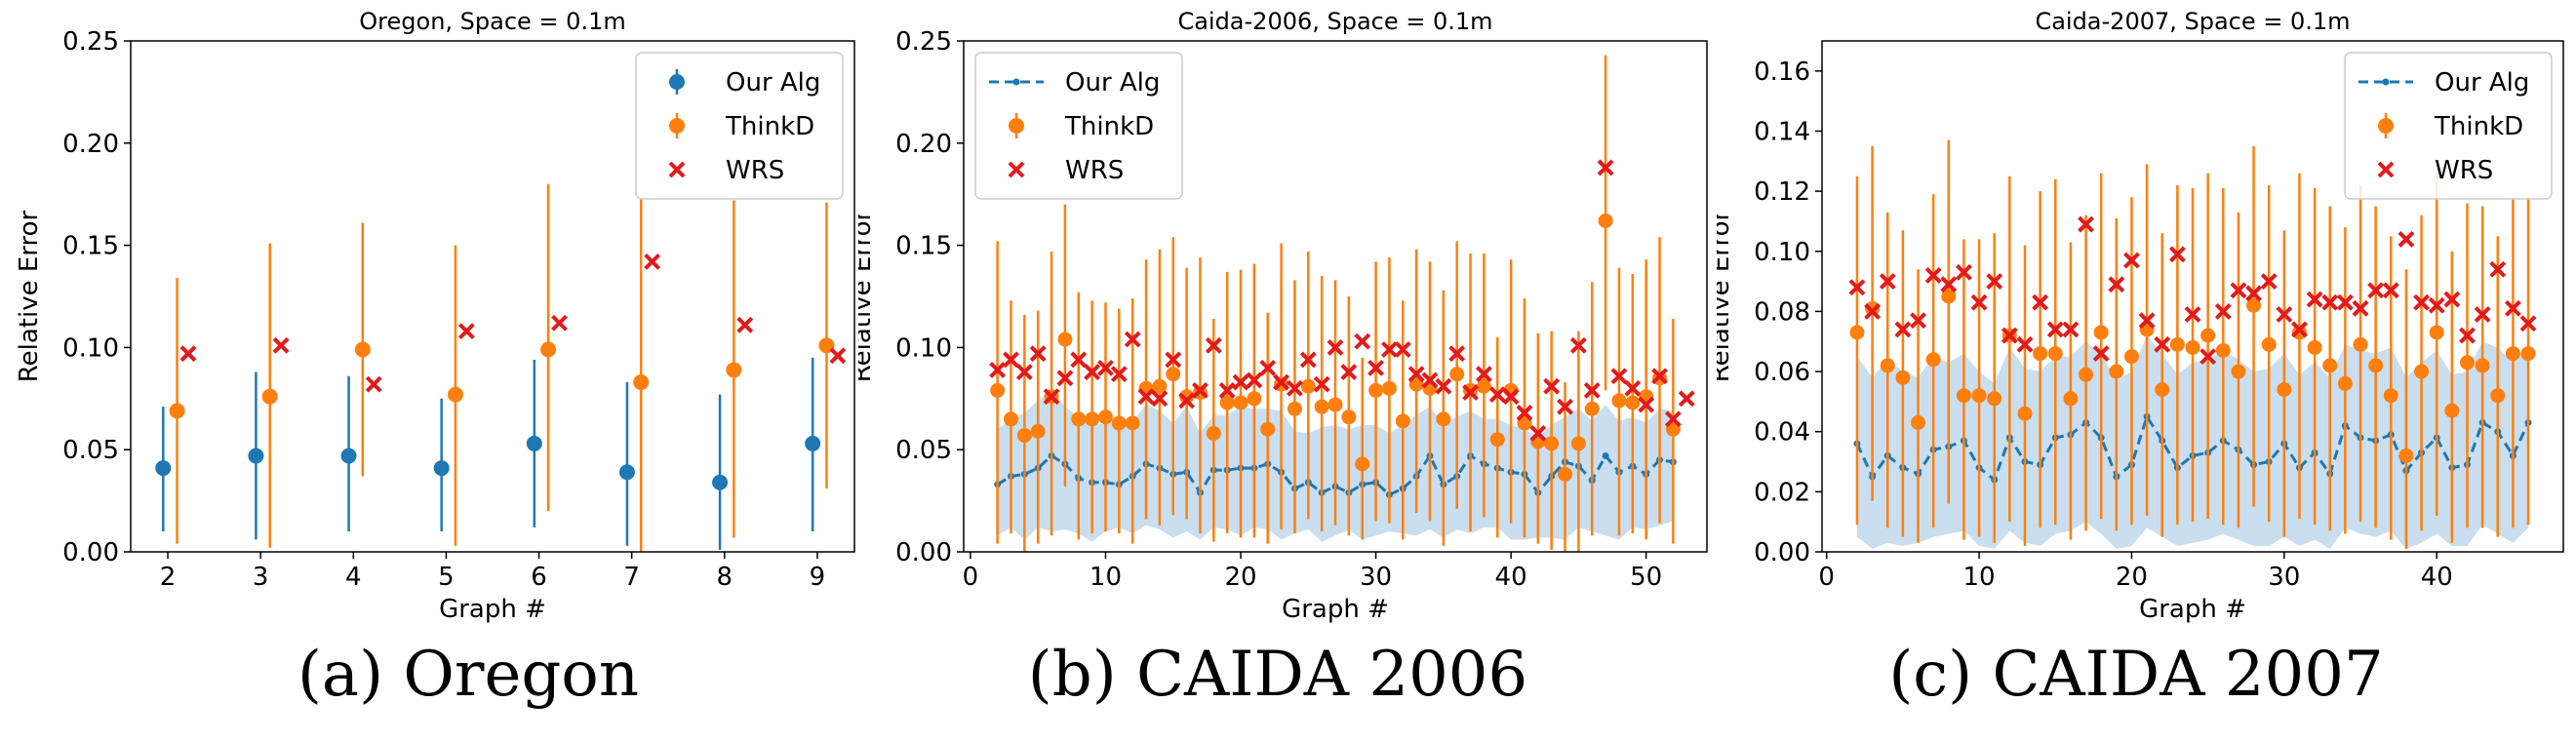 Image resolution: width=2576 pixels, height=742 pixels. I want to click on legend-box, so click(2448, 126).